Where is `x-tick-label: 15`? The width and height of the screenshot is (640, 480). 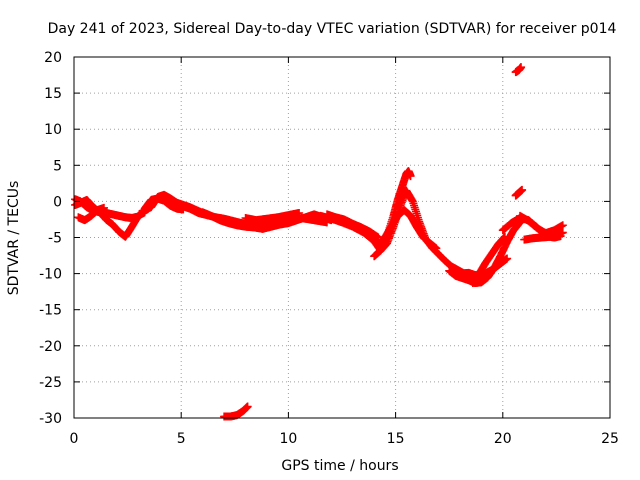
x-tick-label: 15 is located at coordinates (396, 439).